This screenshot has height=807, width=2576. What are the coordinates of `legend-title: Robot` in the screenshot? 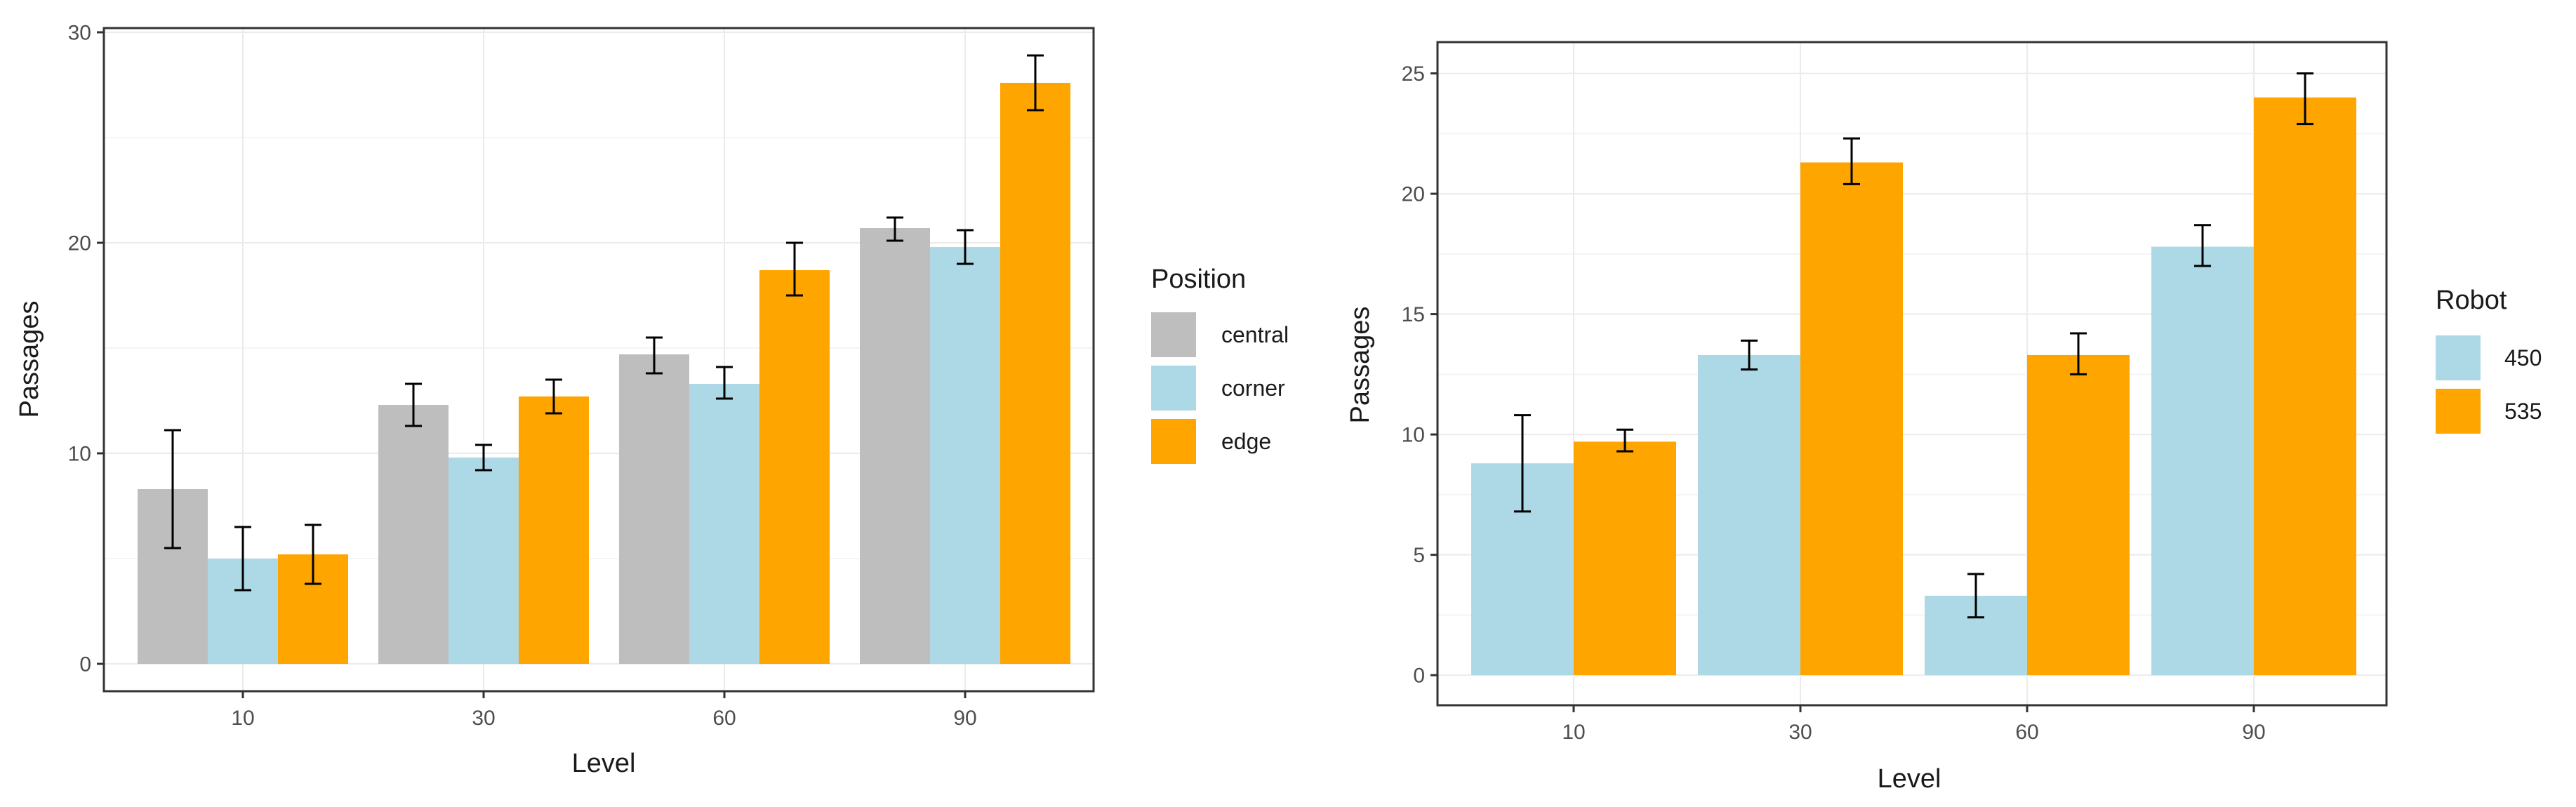 It's located at (2472, 301).